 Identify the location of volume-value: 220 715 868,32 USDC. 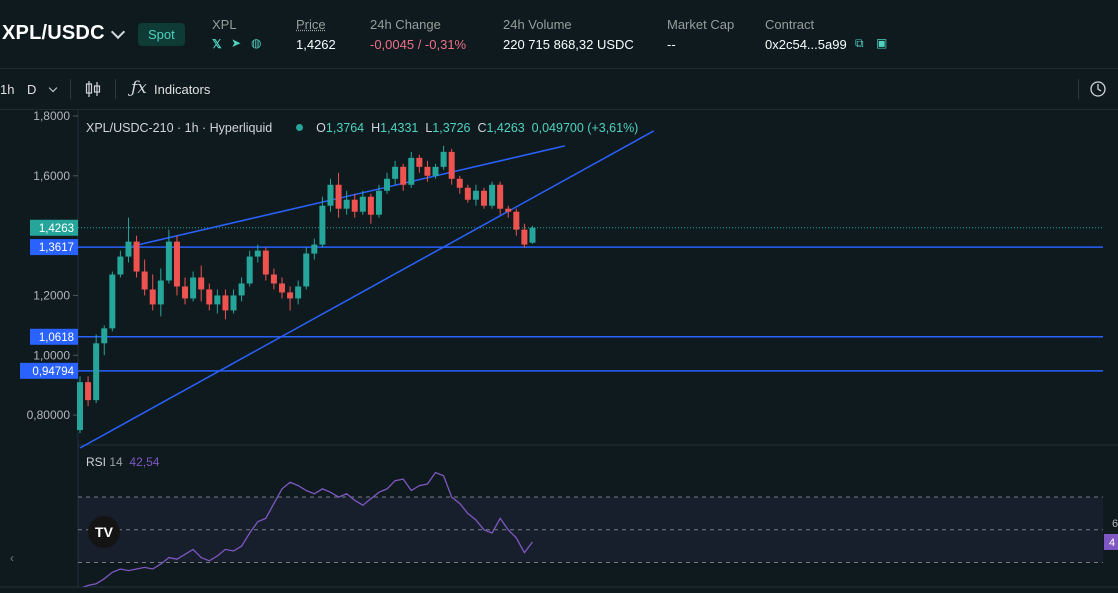
(568, 44).